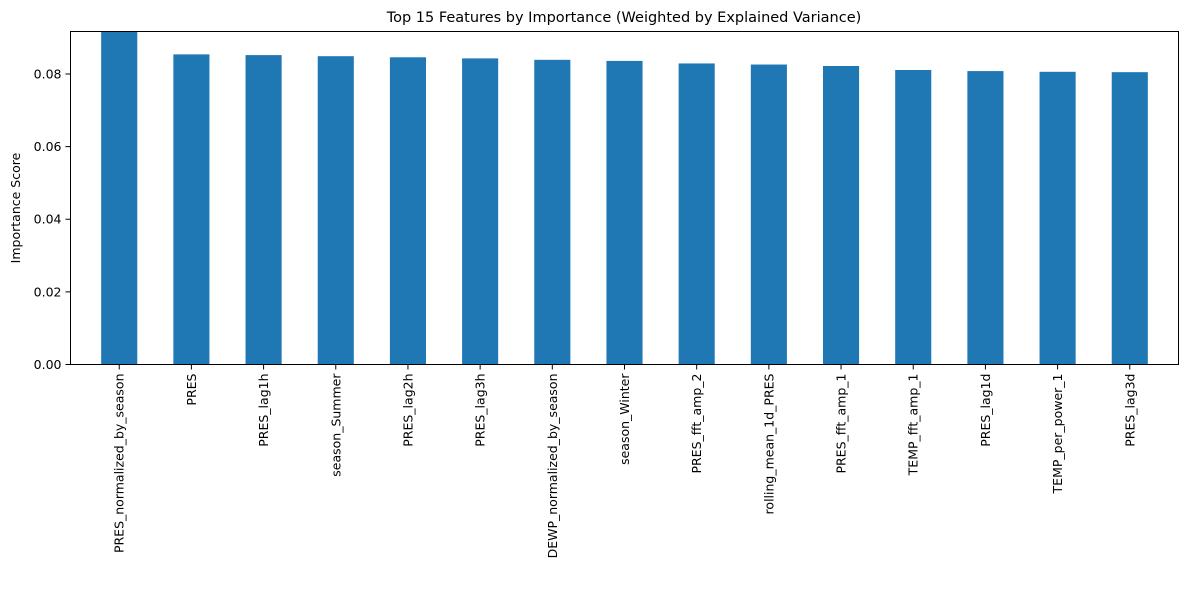  What do you see at coordinates (841, 424) in the screenshot?
I see `x-tick-label: PRES_fft_amp_1` at bounding box center [841, 424].